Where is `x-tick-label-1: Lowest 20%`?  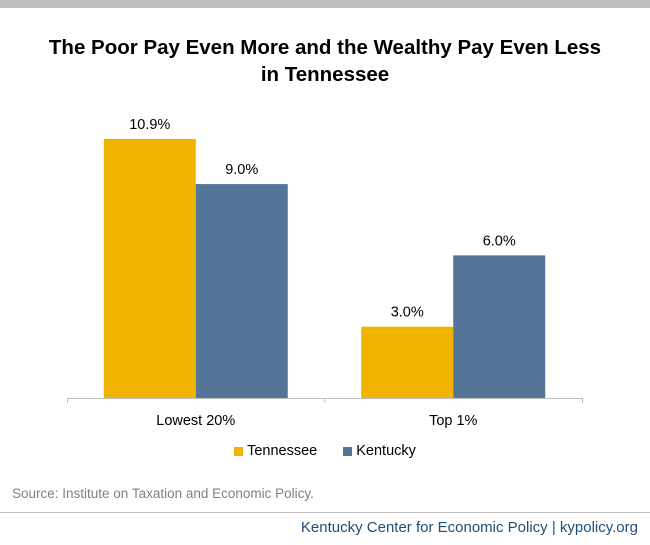 x-tick-label-1: Lowest 20% is located at coordinates (195, 421).